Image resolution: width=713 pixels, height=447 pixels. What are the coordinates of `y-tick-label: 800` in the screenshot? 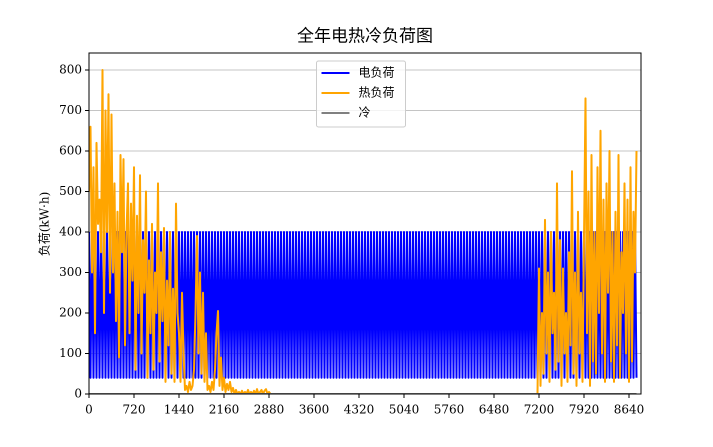 It's located at (70, 70).